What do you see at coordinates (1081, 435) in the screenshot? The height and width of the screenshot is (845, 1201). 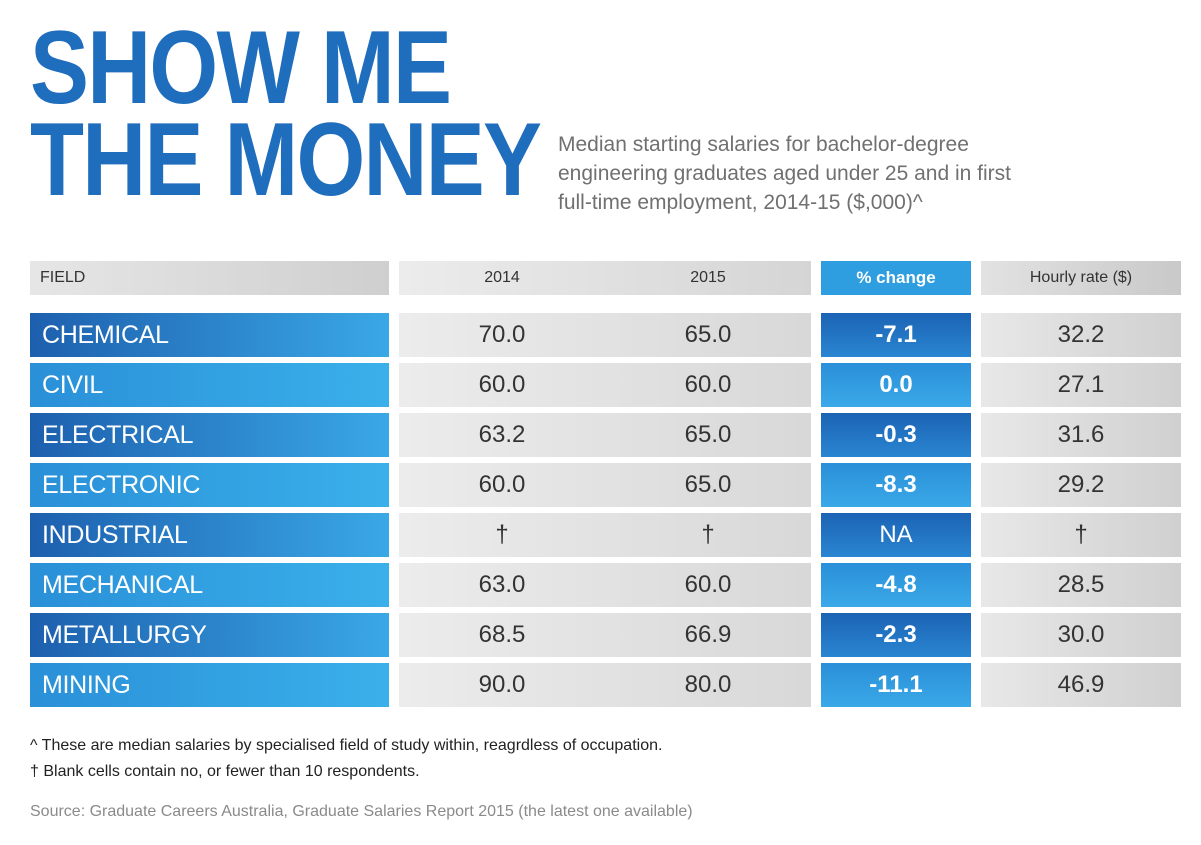 I see `cell-hourly: 31.6` at bounding box center [1081, 435].